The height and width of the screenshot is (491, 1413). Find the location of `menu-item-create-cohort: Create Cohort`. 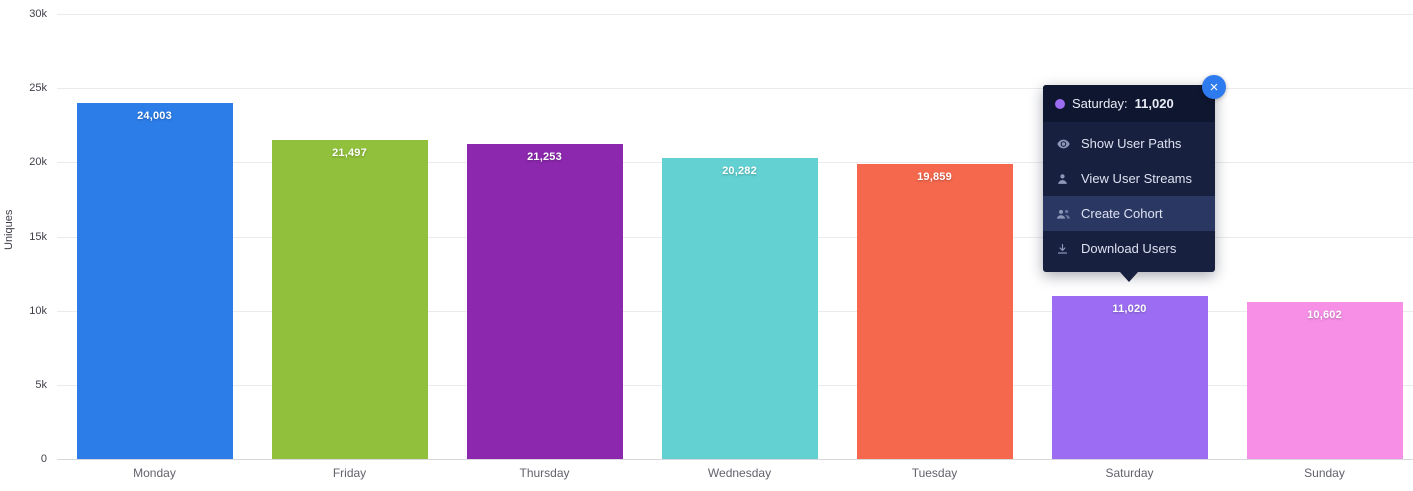

menu-item-create-cohort: Create Cohort is located at coordinates (1129, 213).